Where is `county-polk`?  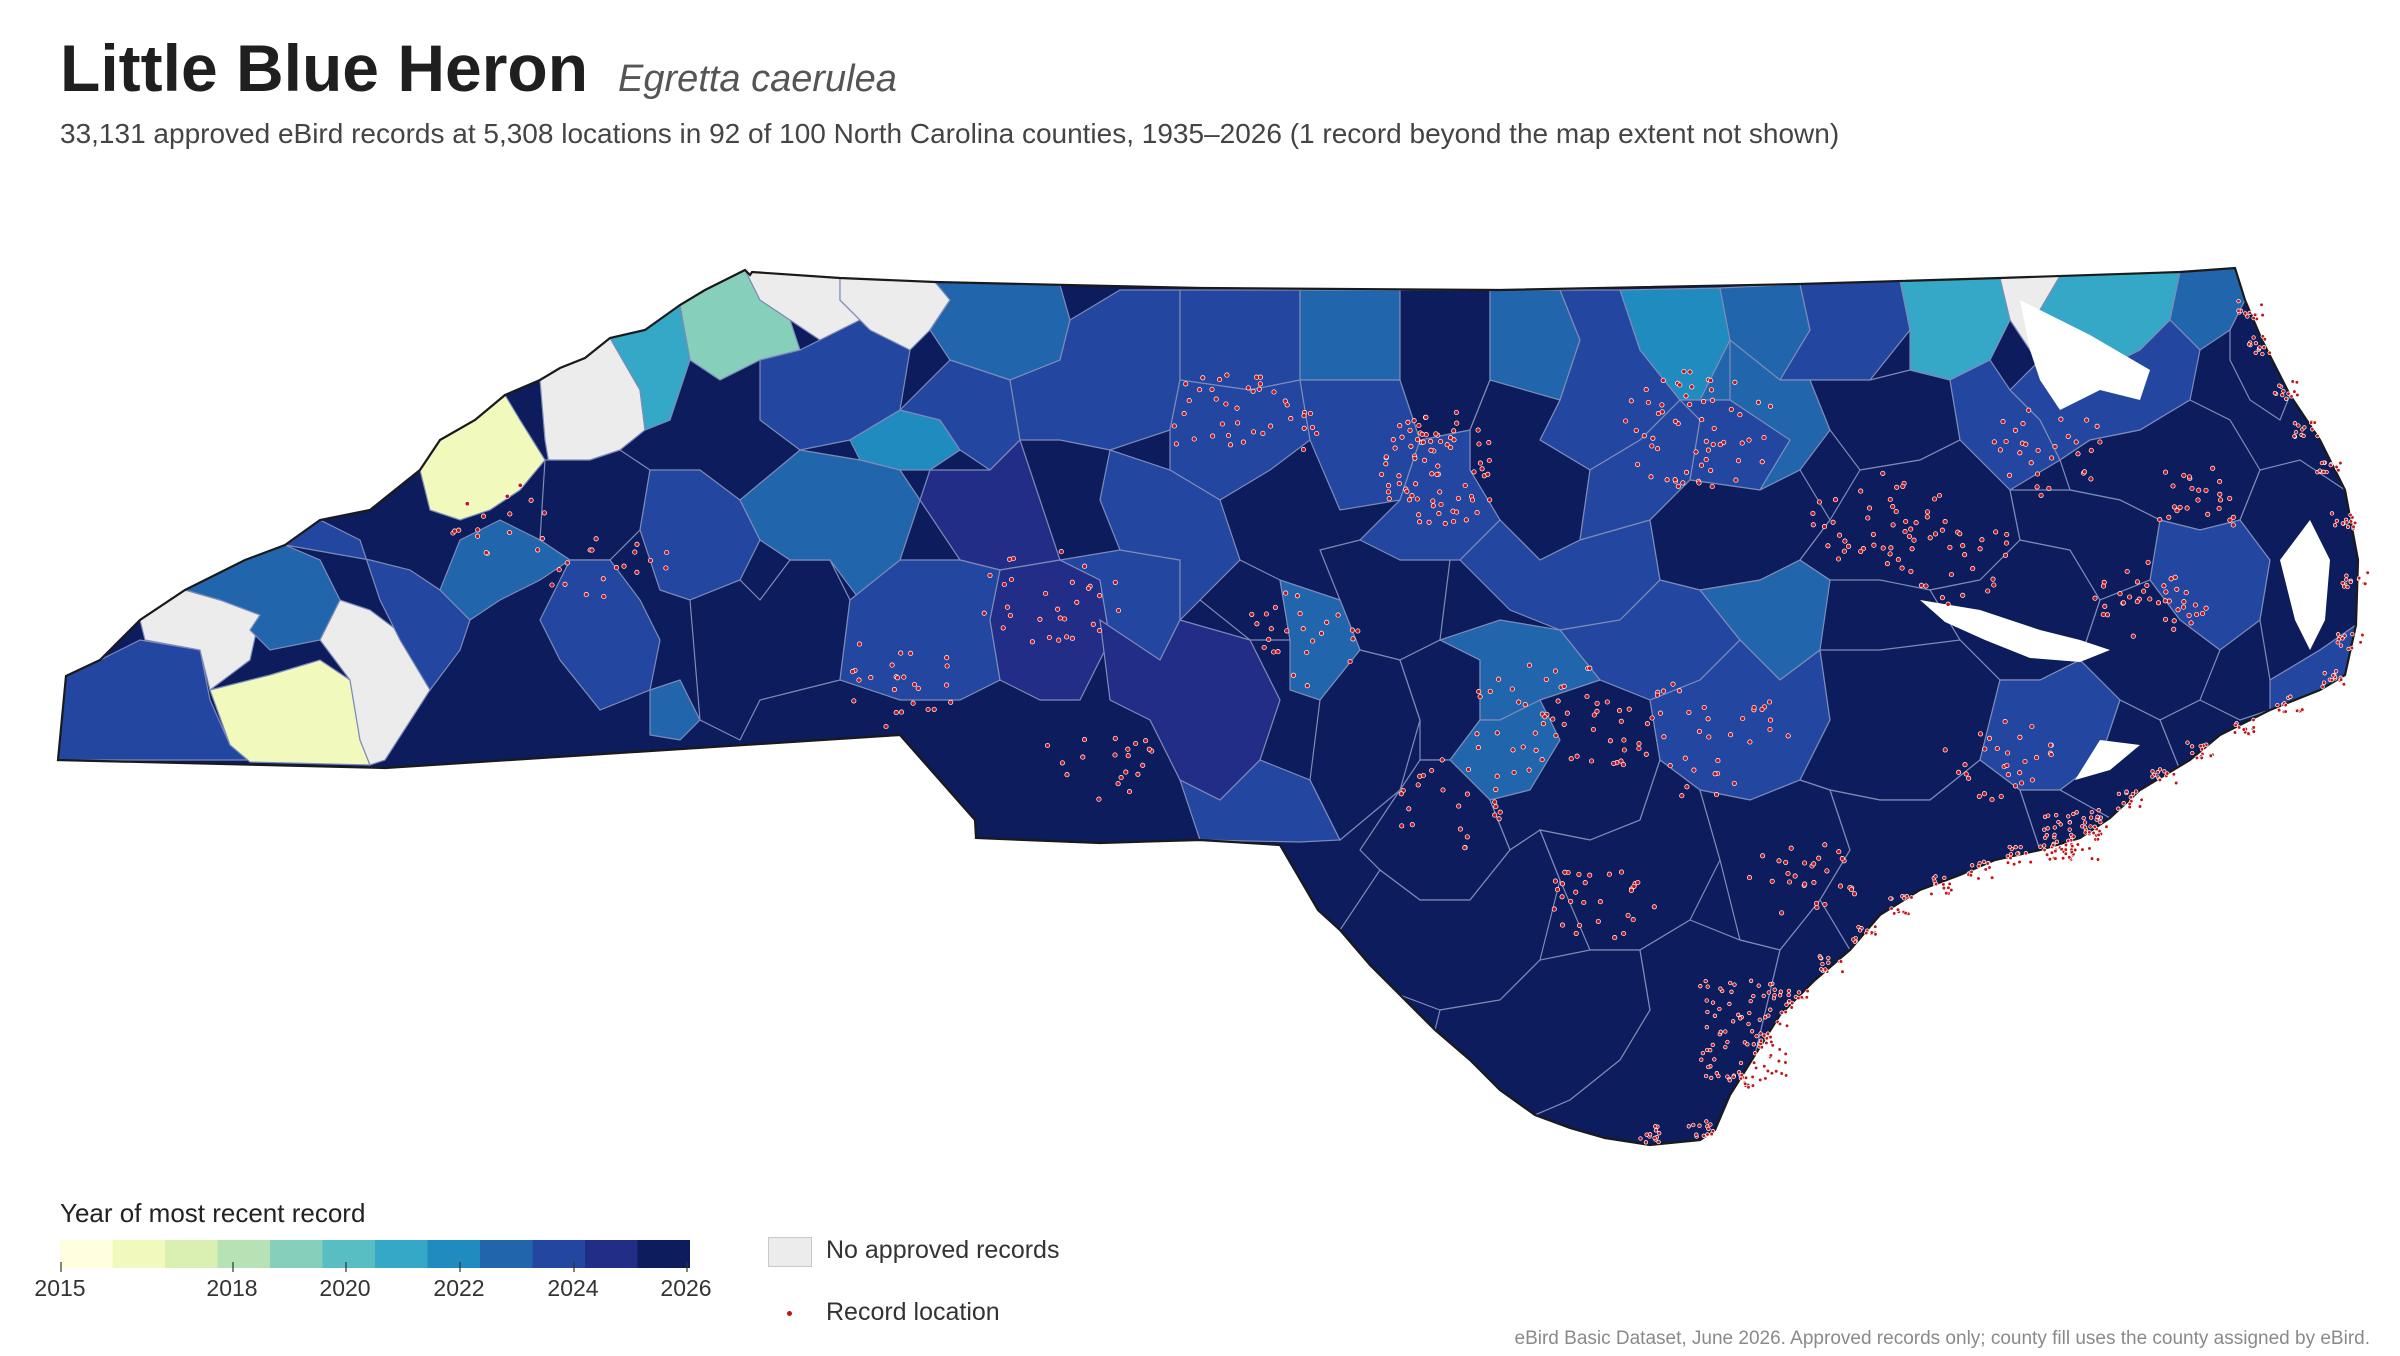 county-polk is located at coordinates (675, 710).